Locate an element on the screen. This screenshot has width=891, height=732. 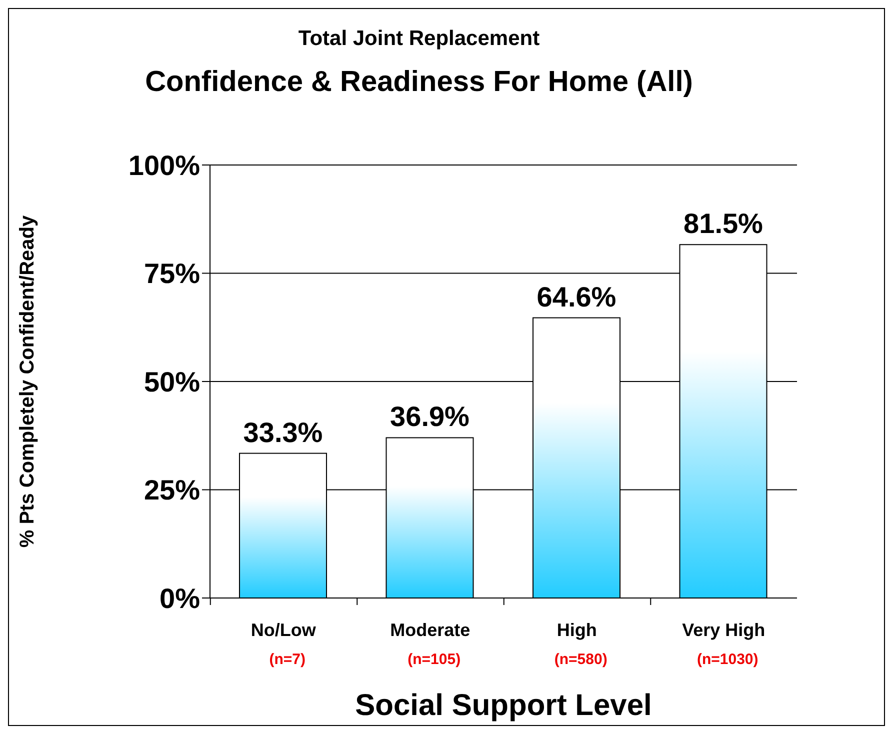
data-label: 36.9% is located at coordinates (430, 416).